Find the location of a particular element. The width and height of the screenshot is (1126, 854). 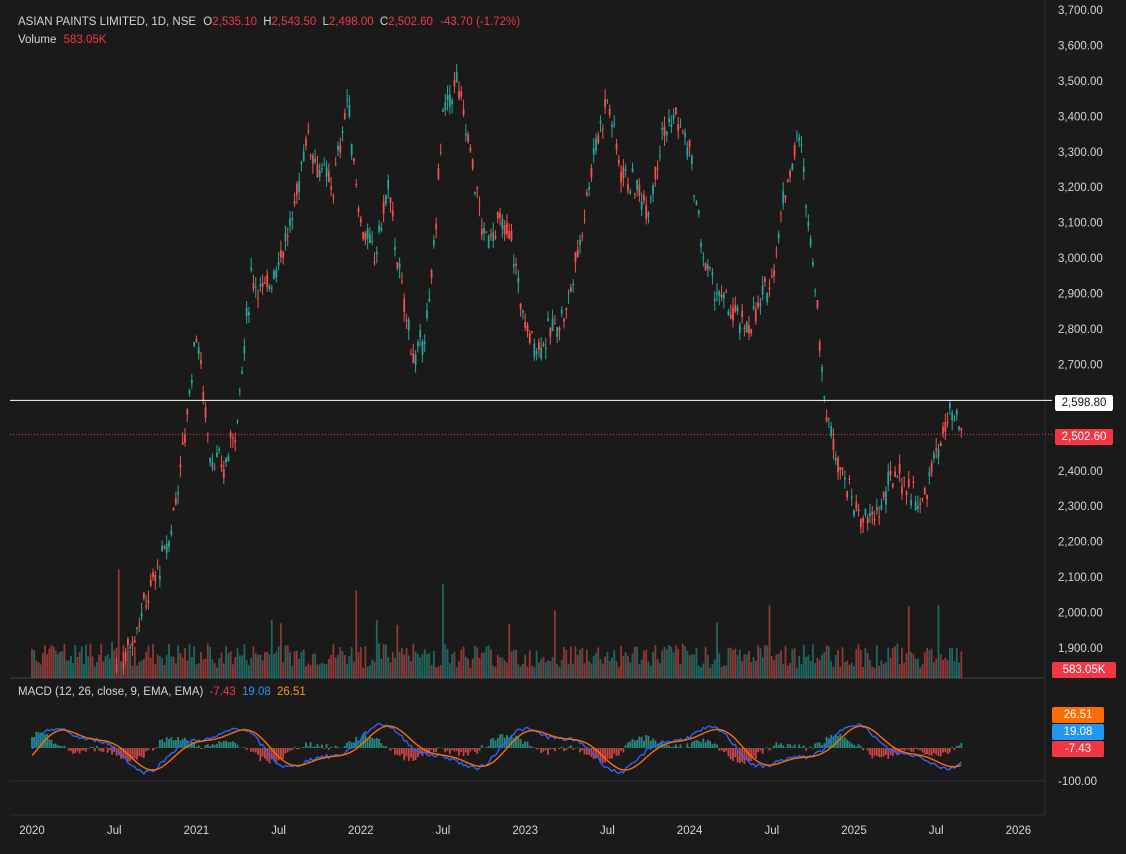

low-label: L is located at coordinates (325, 22).